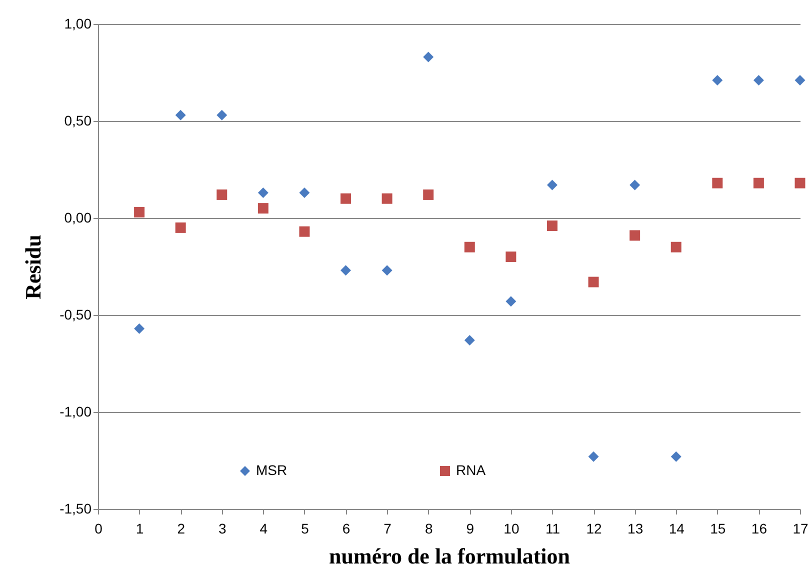  What do you see at coordinates (76, 314) in the screenshot?
I see `y-tick-label: -0,50` at bounding box center [76, 314].